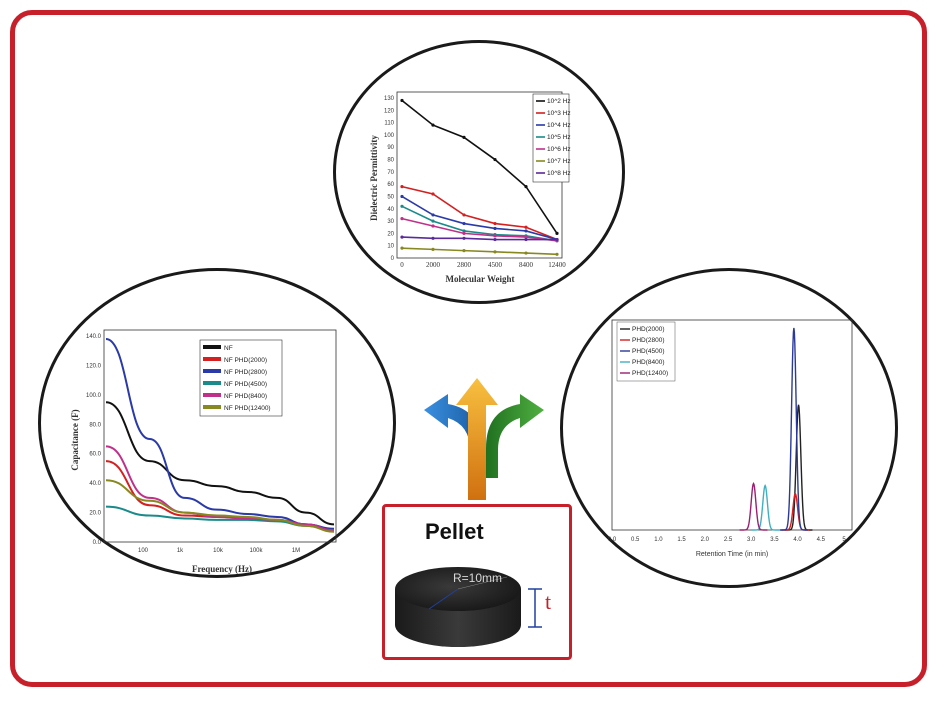 The image size is (941, 701). Describe the element at coordinates (245, 396) in the screenshot. I see `left-legend-label: NF PHD(8400)` at that location.